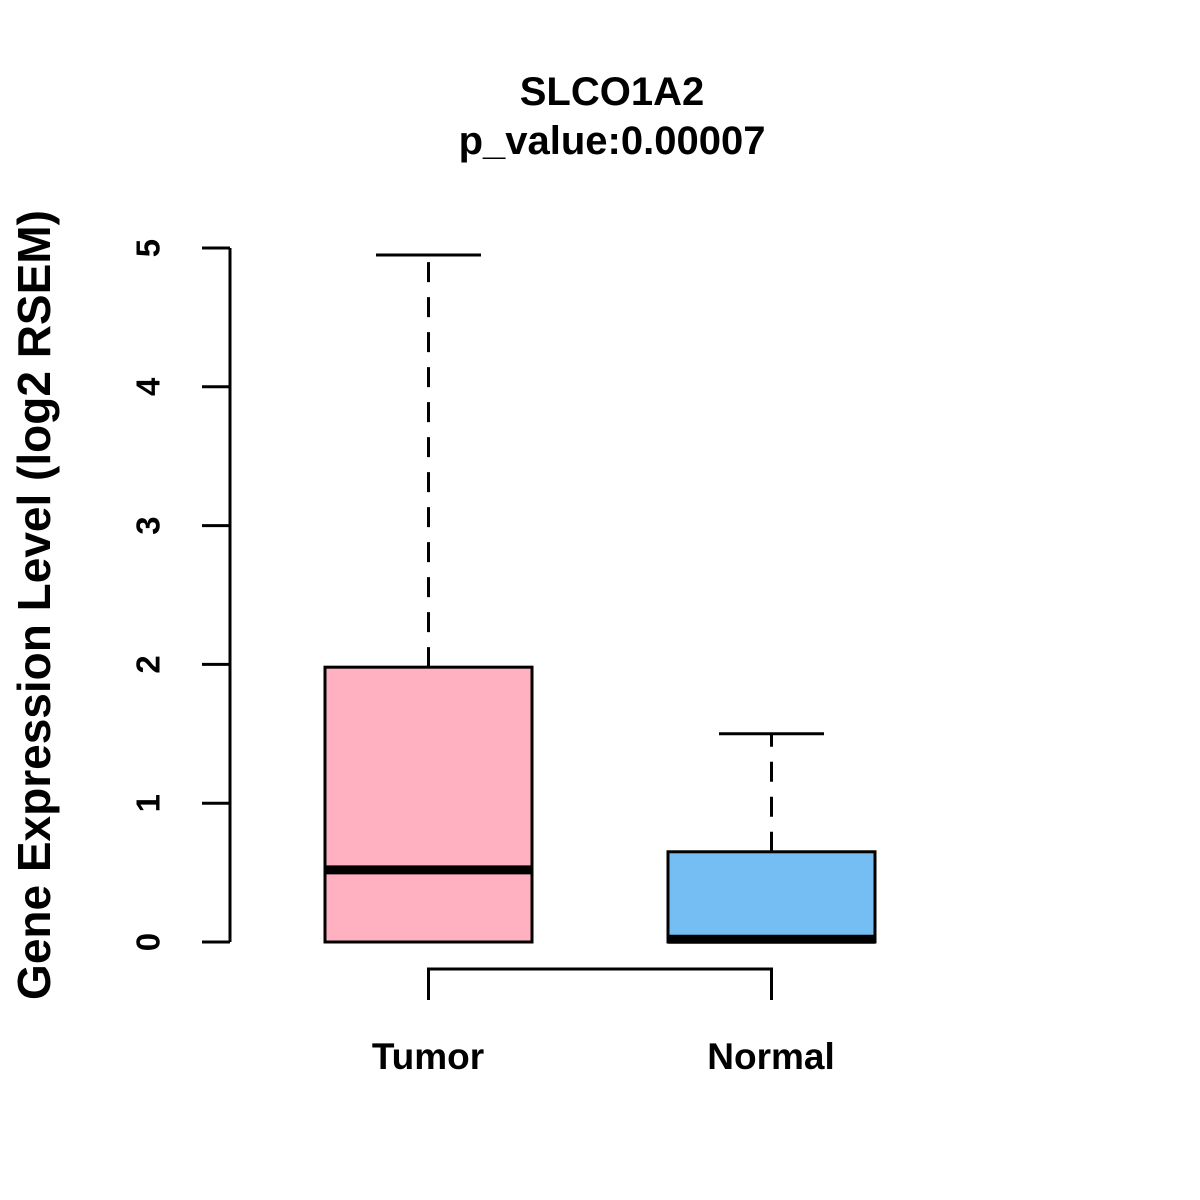  What do you see at coordinates (148, 248) in the screenshot?
I see `y-tick-label: 5` at bounding box center [148, 248].